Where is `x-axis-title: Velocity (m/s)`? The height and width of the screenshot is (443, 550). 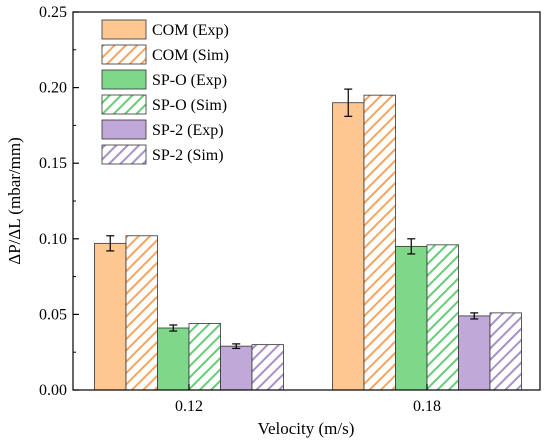 x-axis-title: Velocity (m/s) is located at coordinates (306, 428).